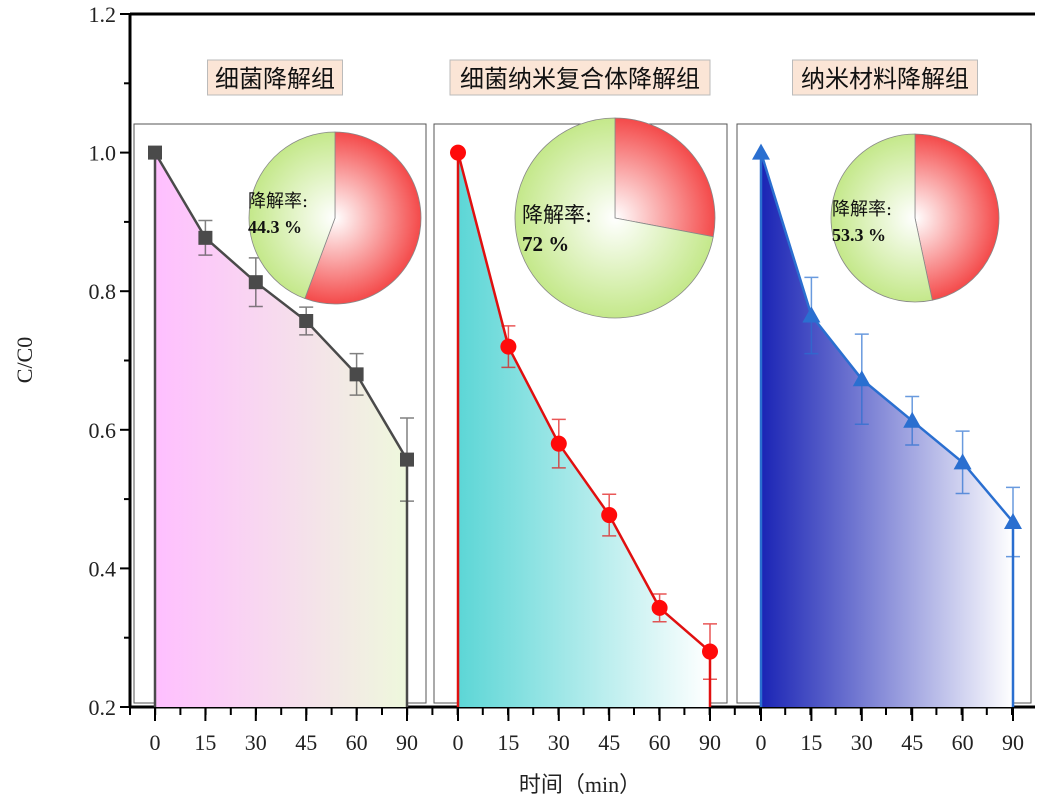 This screenshot has height=807, width=1038. I want to click on pie-value: 53.3 %, so click(859, 235).